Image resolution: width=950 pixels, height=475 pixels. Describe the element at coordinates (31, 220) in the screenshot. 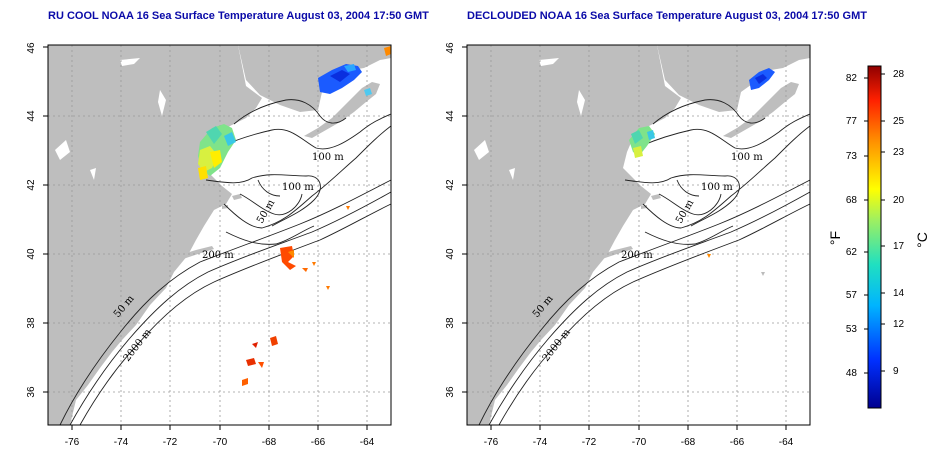

I see `y-axis-labels-left: 36 38 40 42 44 46` at that location.